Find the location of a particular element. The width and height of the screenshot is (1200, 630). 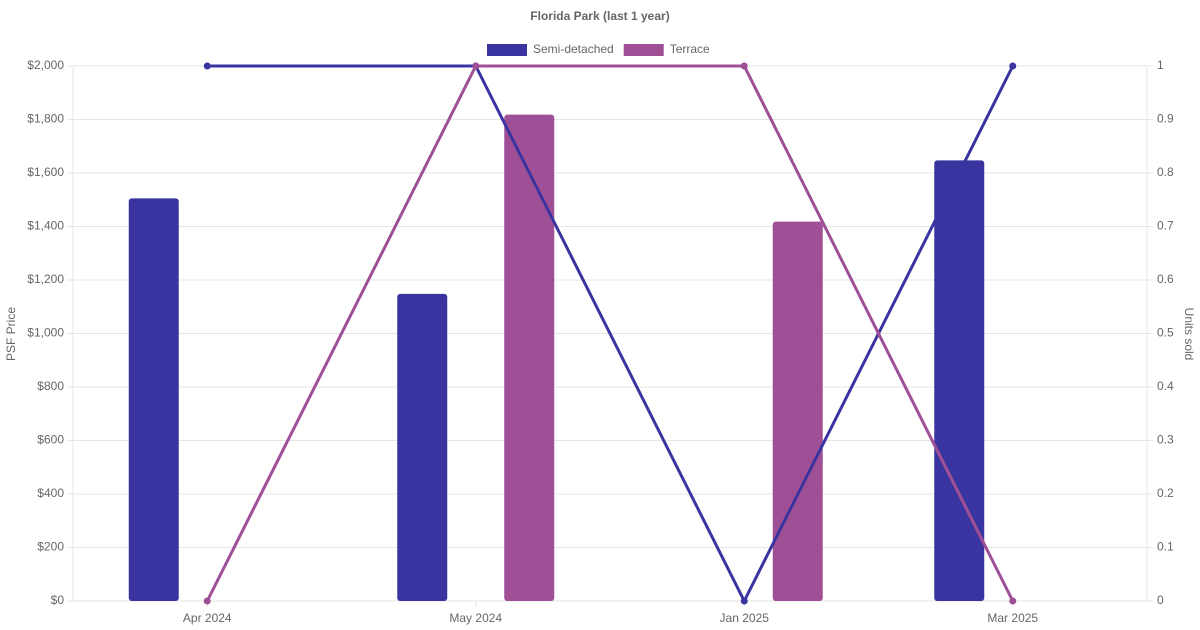

y2-tick-label: 0.4 is located at coordinates (1165, 386).